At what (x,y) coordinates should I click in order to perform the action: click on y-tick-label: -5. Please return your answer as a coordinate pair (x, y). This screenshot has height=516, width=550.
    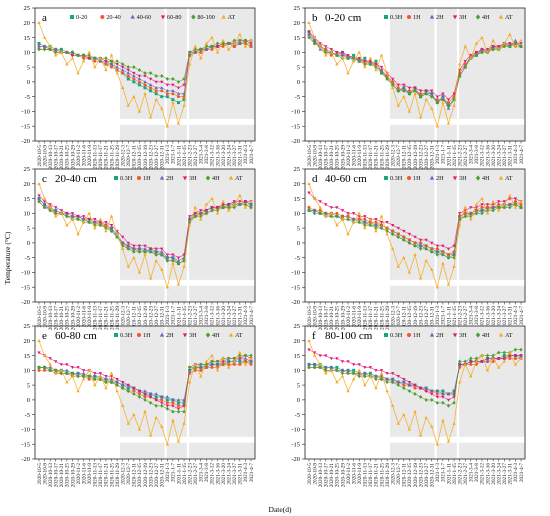
    Looking at the image, I should click on (27, 97).